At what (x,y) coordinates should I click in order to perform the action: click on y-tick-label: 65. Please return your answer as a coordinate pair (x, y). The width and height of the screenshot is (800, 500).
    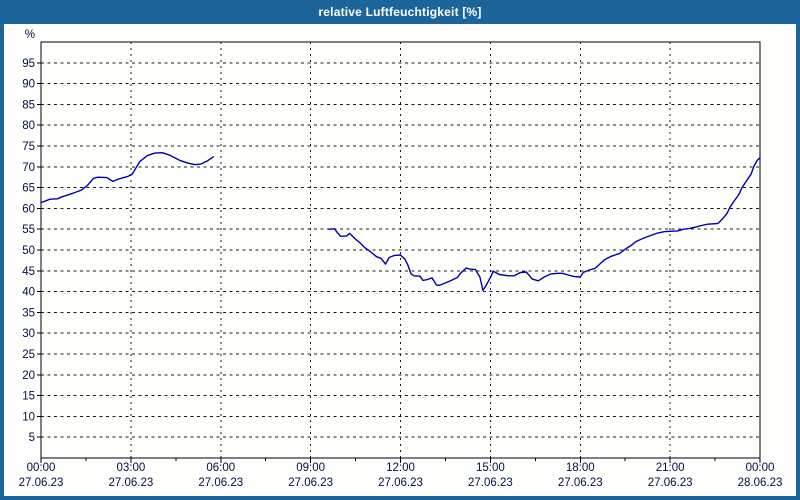
    Looking at the image, I should click on (28, 189).